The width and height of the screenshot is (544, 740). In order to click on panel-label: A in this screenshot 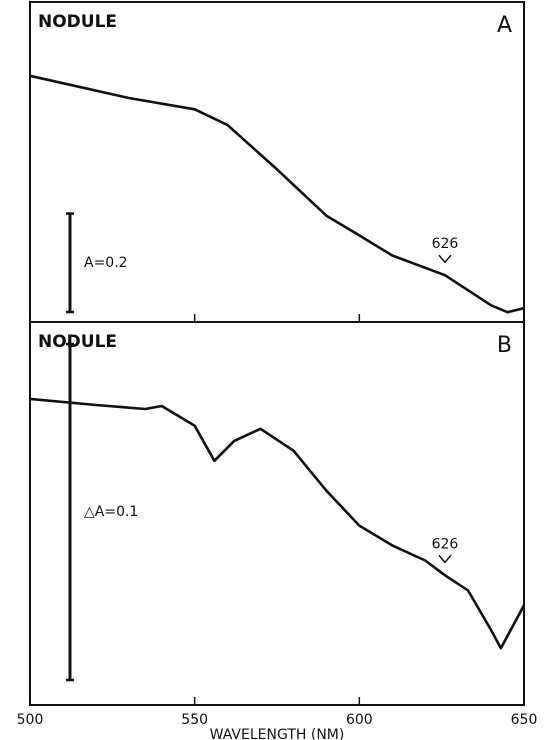, I will do `click(504, 25)`.